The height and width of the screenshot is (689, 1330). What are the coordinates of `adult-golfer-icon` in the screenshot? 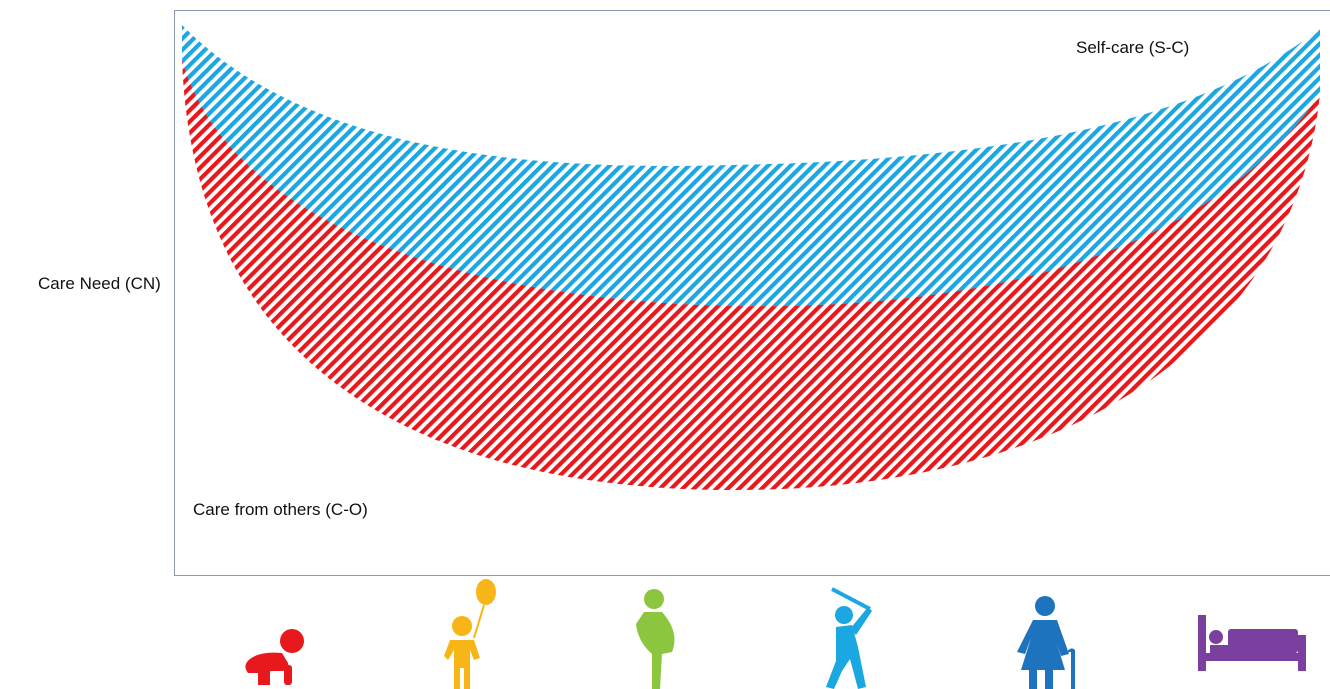 It's located at (849, 638).